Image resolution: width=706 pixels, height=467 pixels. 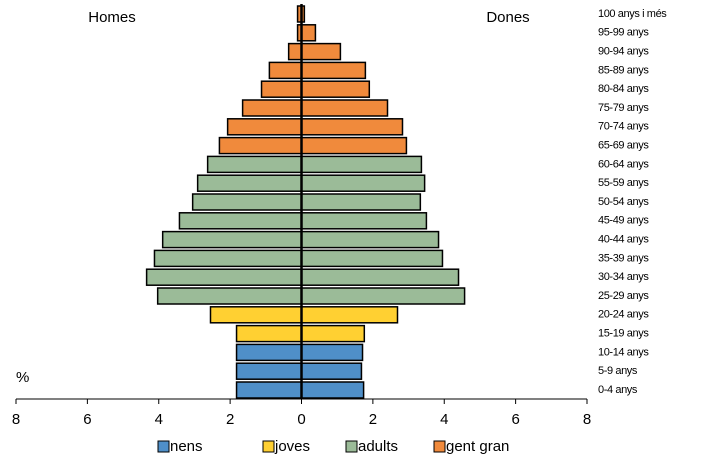 What do you see at coordinates (507, 17) in the screenshot?
I see `right-label: Dones` at bounding box center [507, 17].